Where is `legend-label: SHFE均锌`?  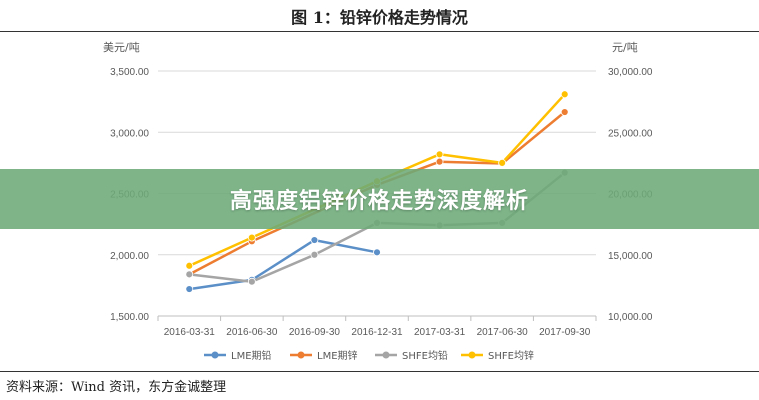
legend-label: SHFE均锌 is located at coordinates (511, 355).